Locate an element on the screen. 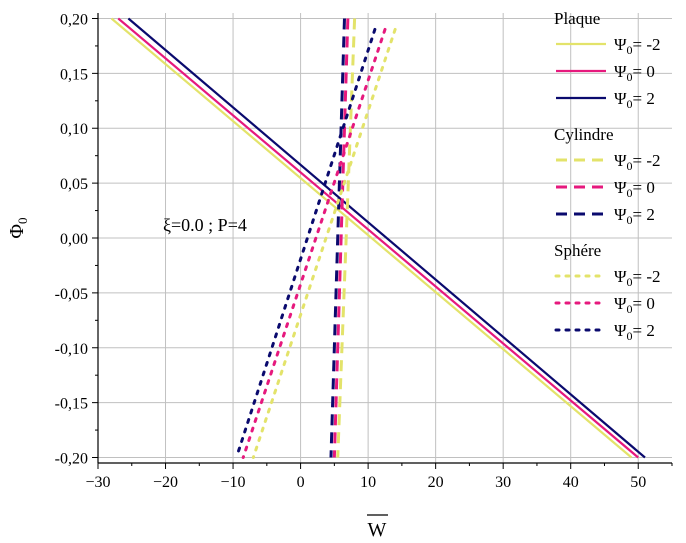 This screenshot has height=543, width=686. legend-group-title: Plaque is located at coordinates (577, 18).